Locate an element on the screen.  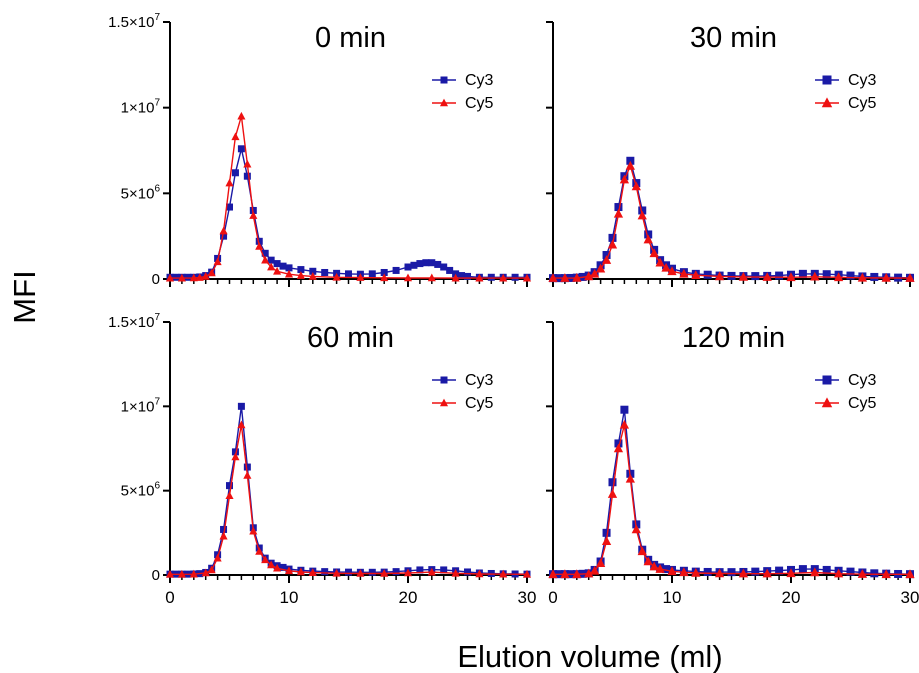
legend-label-cy3: Cy3 is located at coordinates (479, 80).